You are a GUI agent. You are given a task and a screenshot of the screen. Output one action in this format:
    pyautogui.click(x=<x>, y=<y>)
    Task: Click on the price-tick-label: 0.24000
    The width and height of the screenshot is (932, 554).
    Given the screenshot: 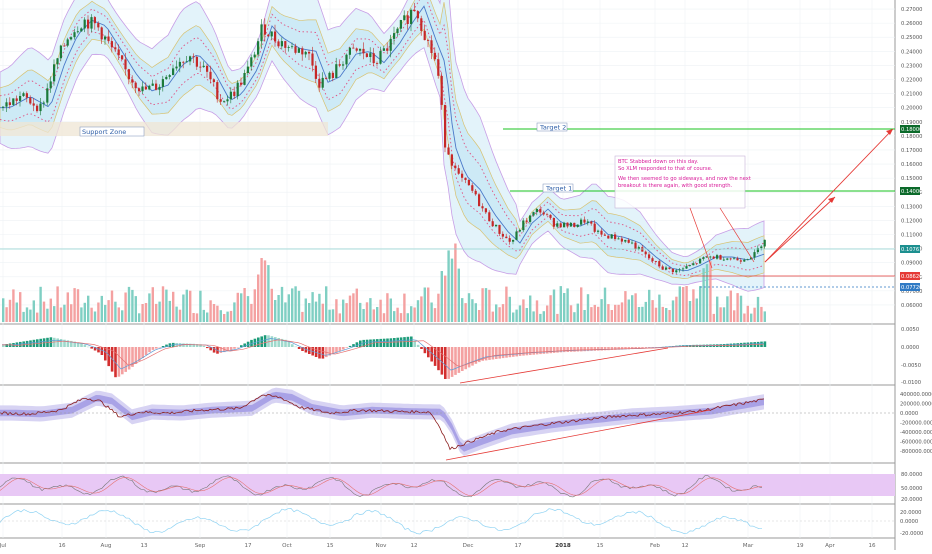 What is the action you would take?
    pyautogui.click(x=911, y=52)
    